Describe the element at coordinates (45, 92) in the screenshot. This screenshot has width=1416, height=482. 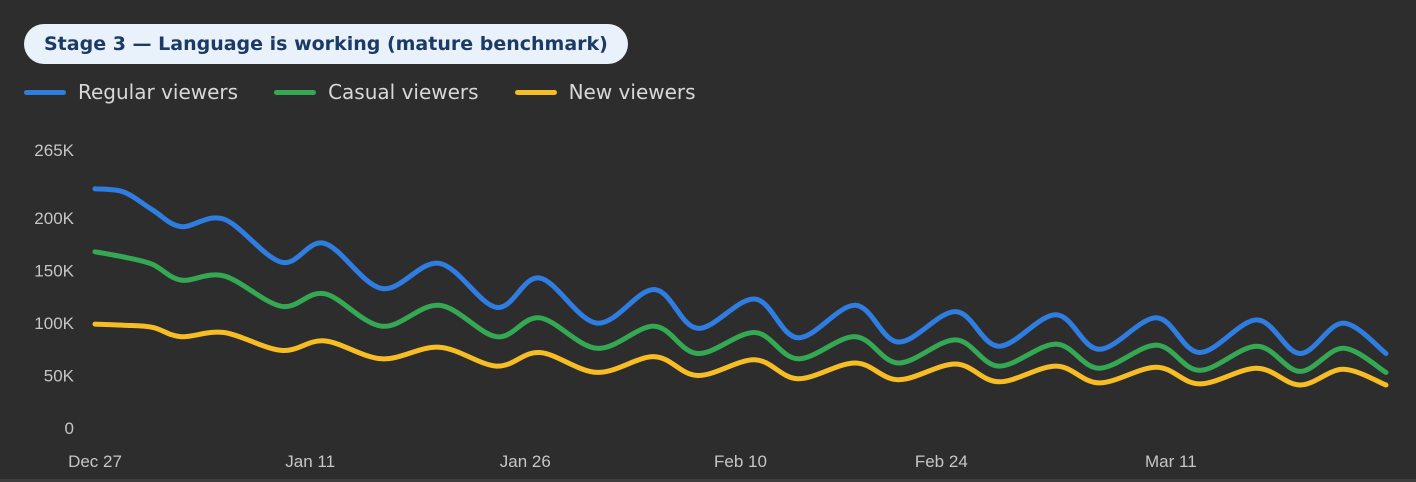
I see `legend-swatch-regular-viewers` at that location.